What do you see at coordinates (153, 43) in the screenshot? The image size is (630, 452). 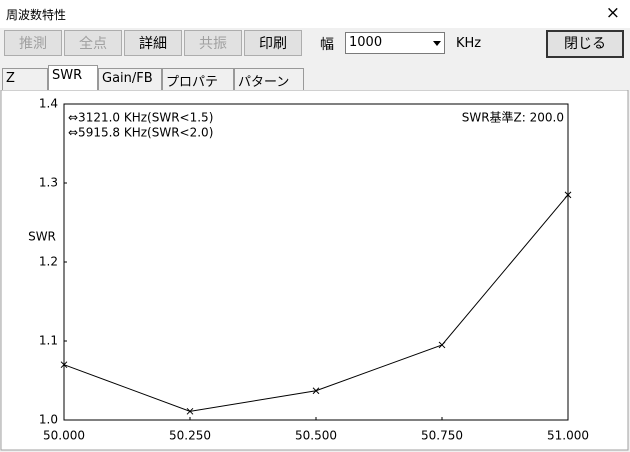 I see `toolbar-button: 詳細` at bounding box center [153, 43].